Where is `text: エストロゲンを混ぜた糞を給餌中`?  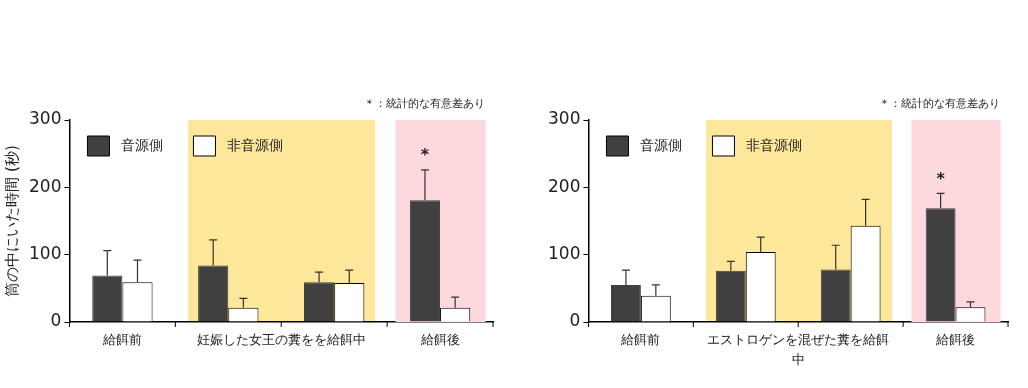 text: エストロゲンを混ぜた糞を給餌中 is located at coordinates (798, 349).